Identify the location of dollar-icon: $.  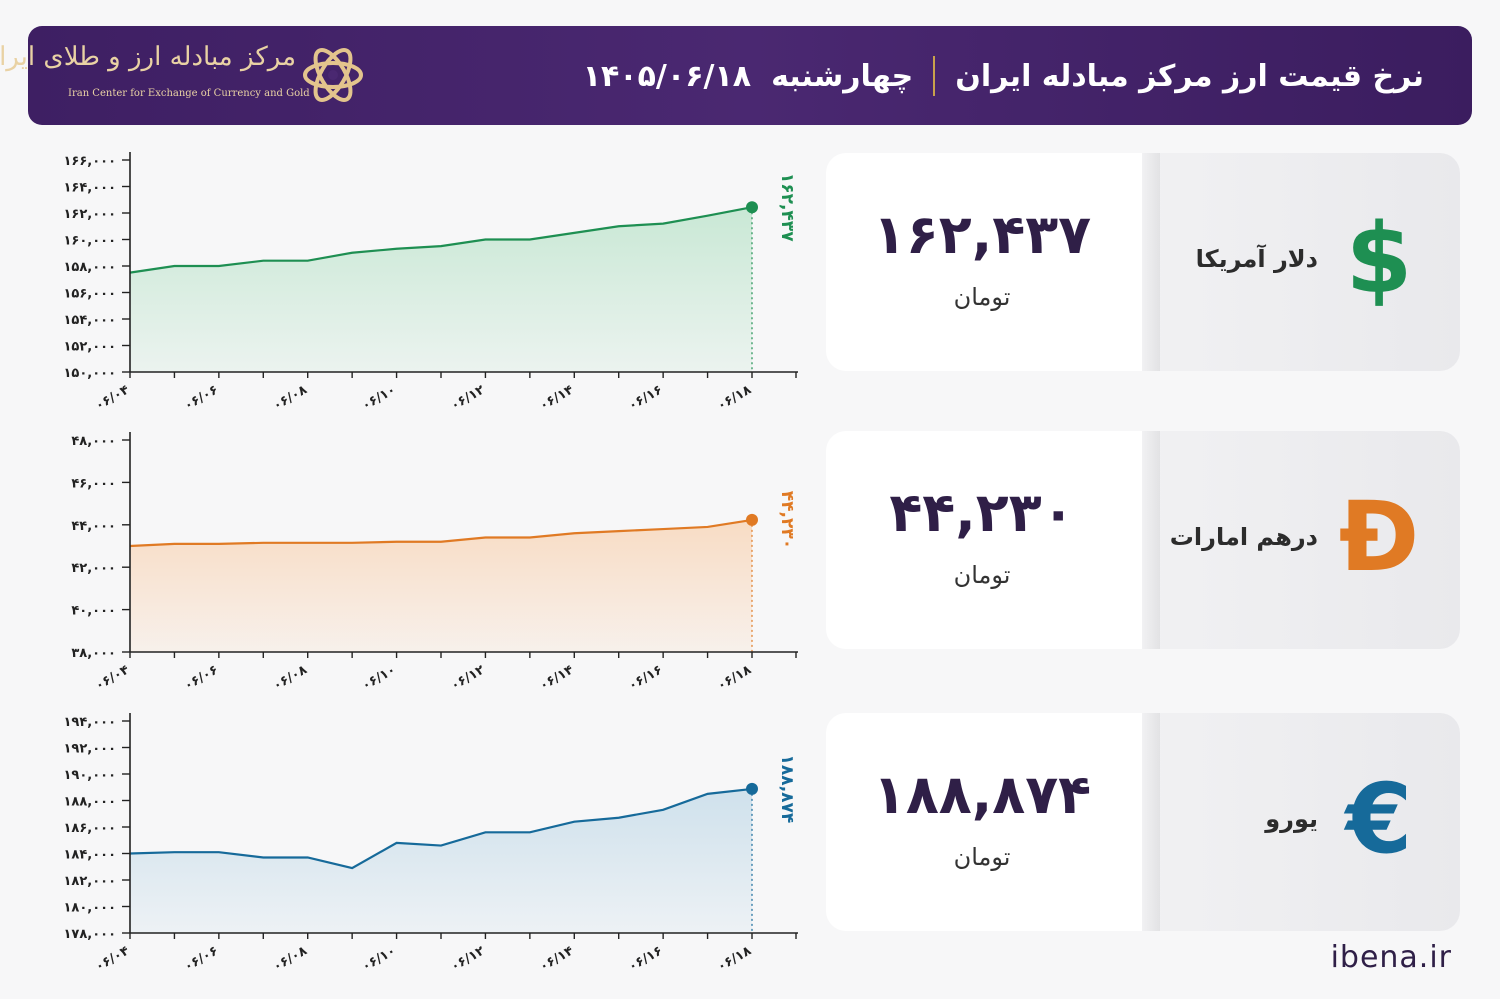
(1379, 259).